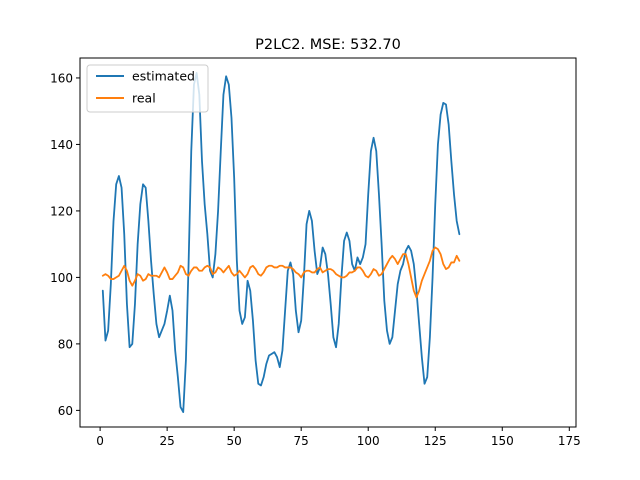 The height and width of the screenshot is (480, 640). I want to click on x-tick-label: 125, so click(435, 441).